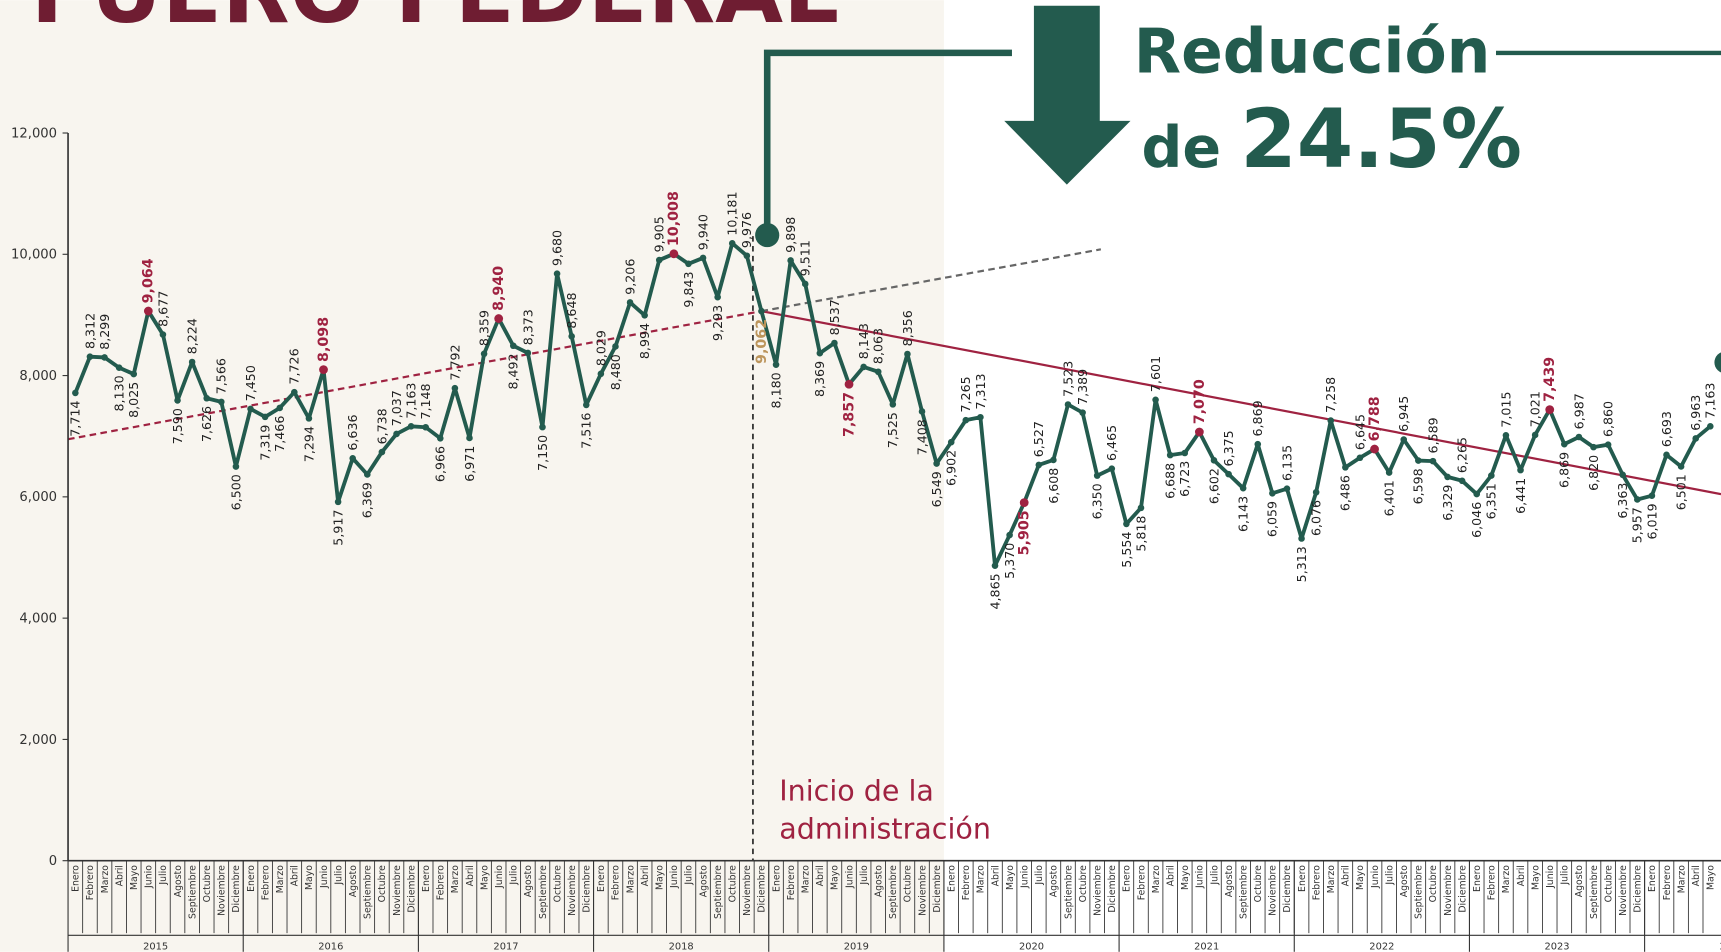 This screenshot has width=1721, height=952. I want to click on data-label: 5,917, so click(337, 528).